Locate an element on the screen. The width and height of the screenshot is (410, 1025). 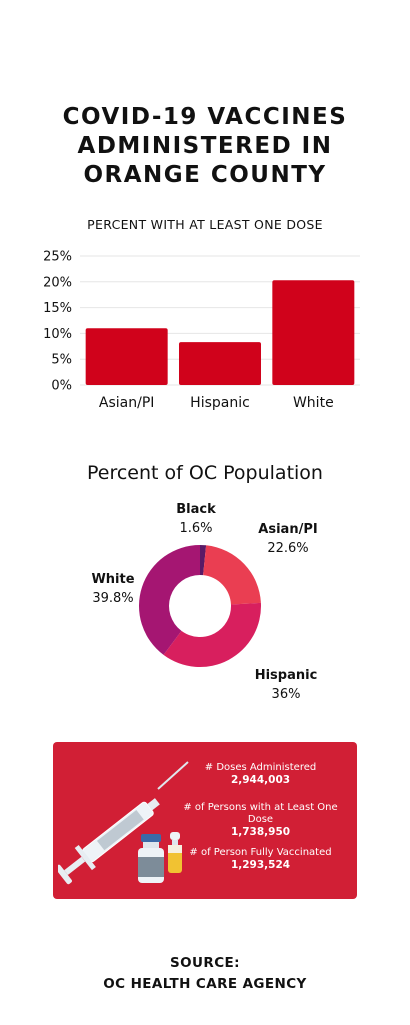
stat-doses: # Doses Administered 2,944,003 is located at coordinates (260, 774).